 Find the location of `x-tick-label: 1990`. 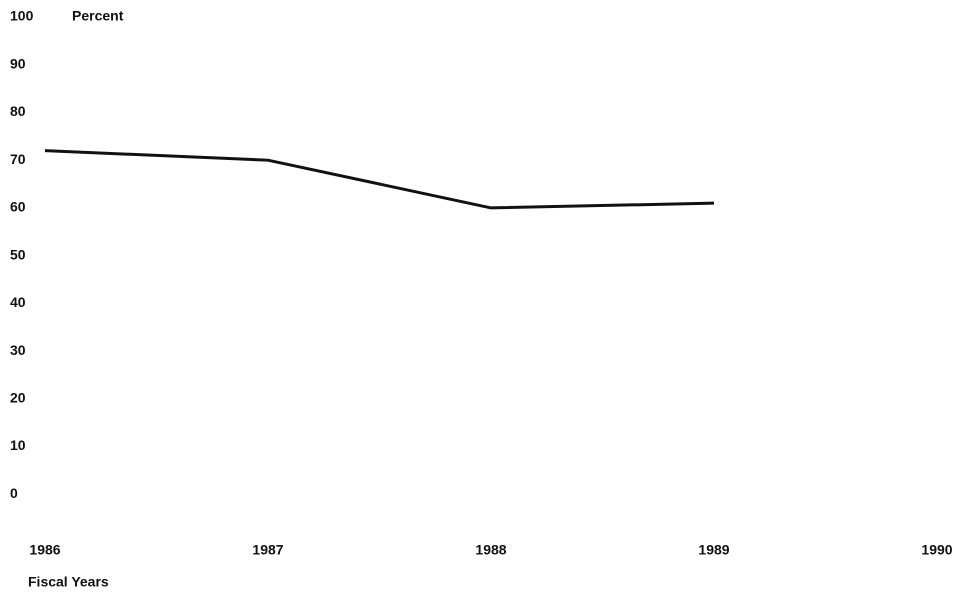

x-tick-label: 1990 is located at coordinates (936, 550).